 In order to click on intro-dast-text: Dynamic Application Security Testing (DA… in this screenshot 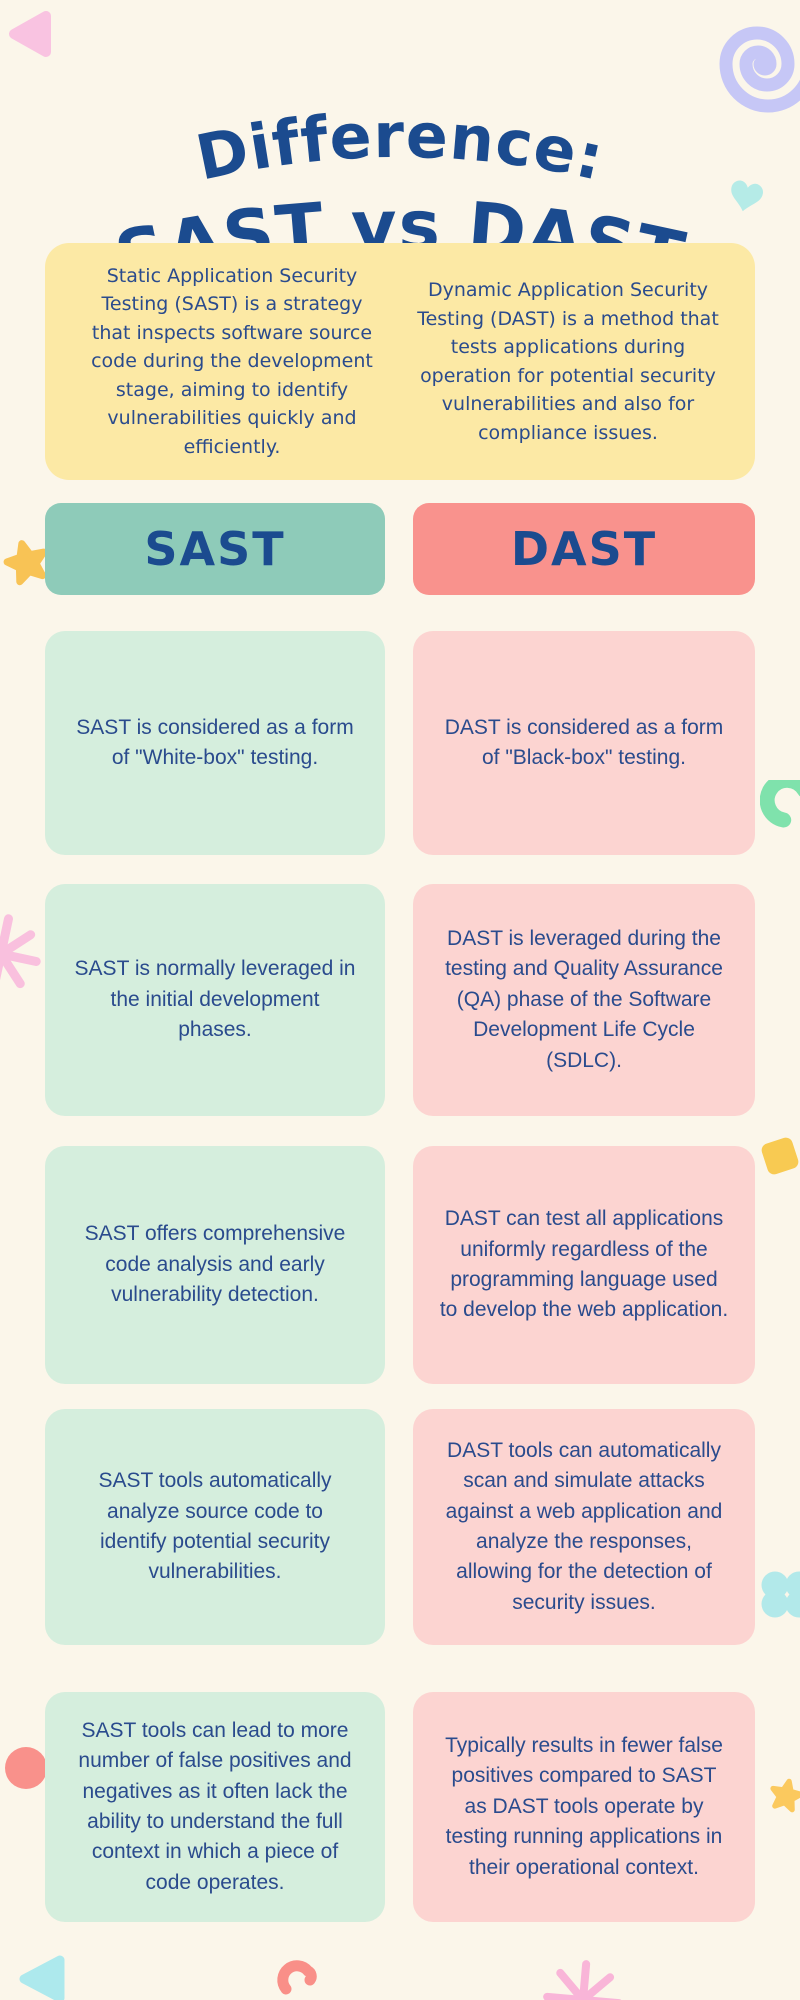, I will do `click(568, 361)`.